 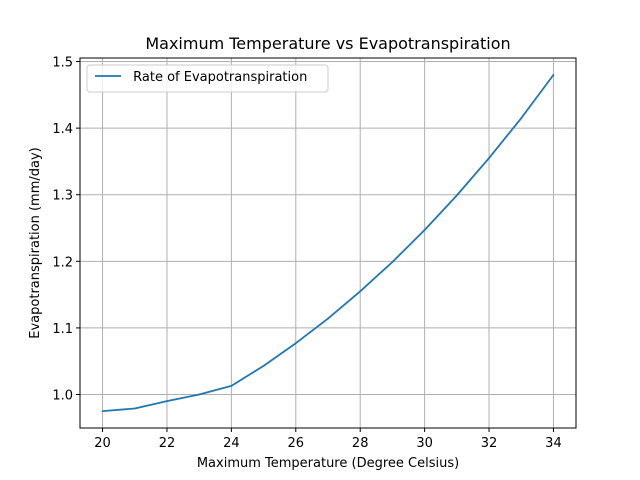 I want to click on legend: Rate of Evapotranspiration, so click(x=207, y=78).